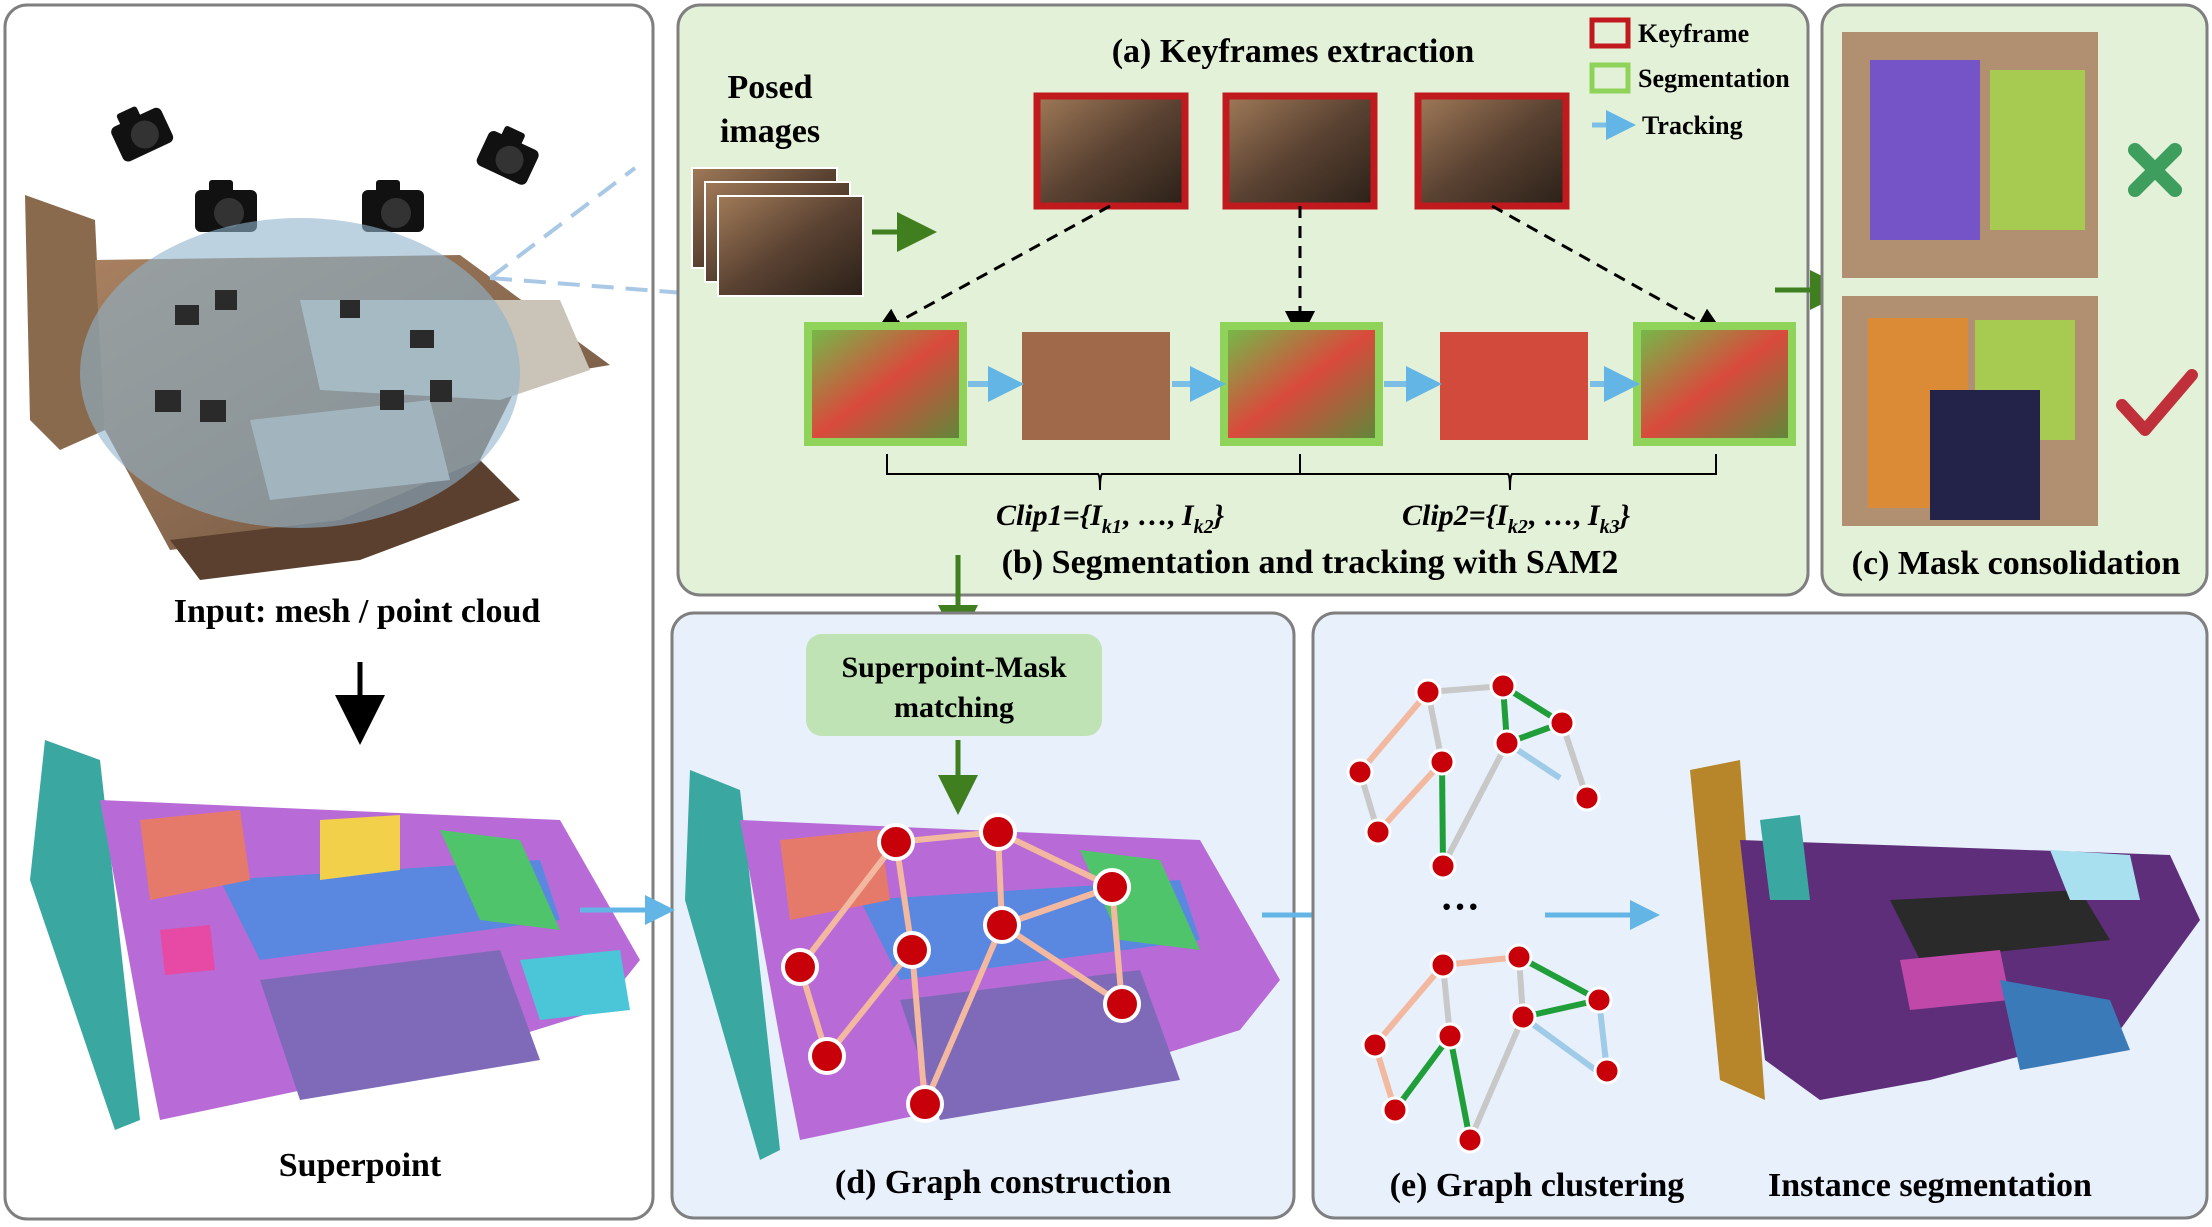  I want to click on camera-icons, so click(325, 169).